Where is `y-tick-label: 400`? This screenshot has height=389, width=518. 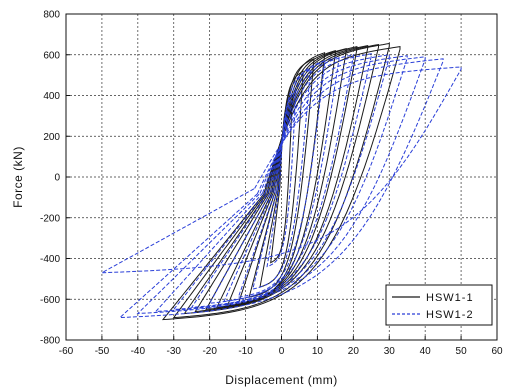
y-tick-label: 400 is located at coordinates (51, 96).